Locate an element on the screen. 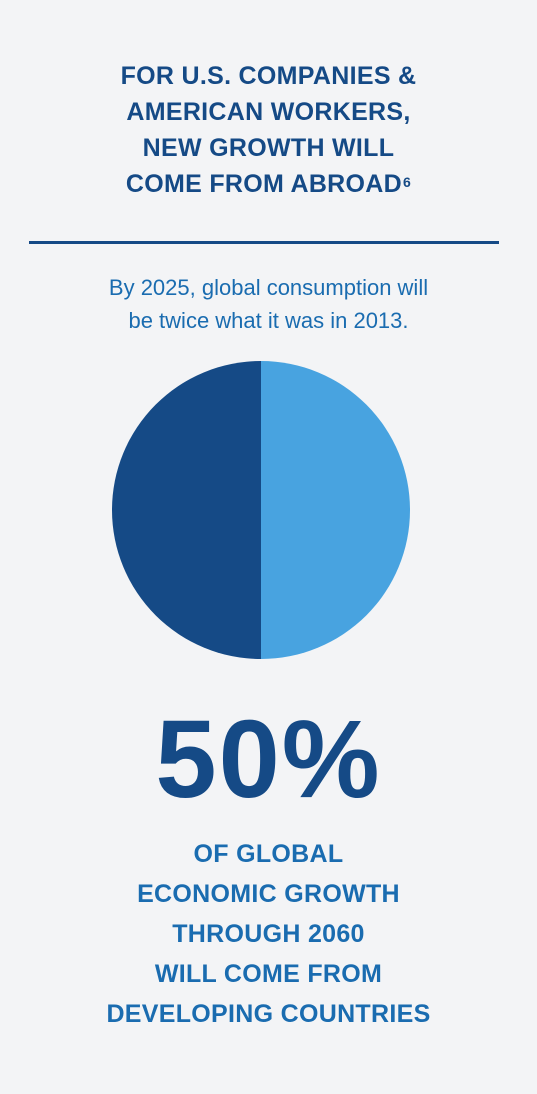 This screenshot has height=1094, width=537. caption-line-1: OF GLOBAL is located at coordinates (268, 854).